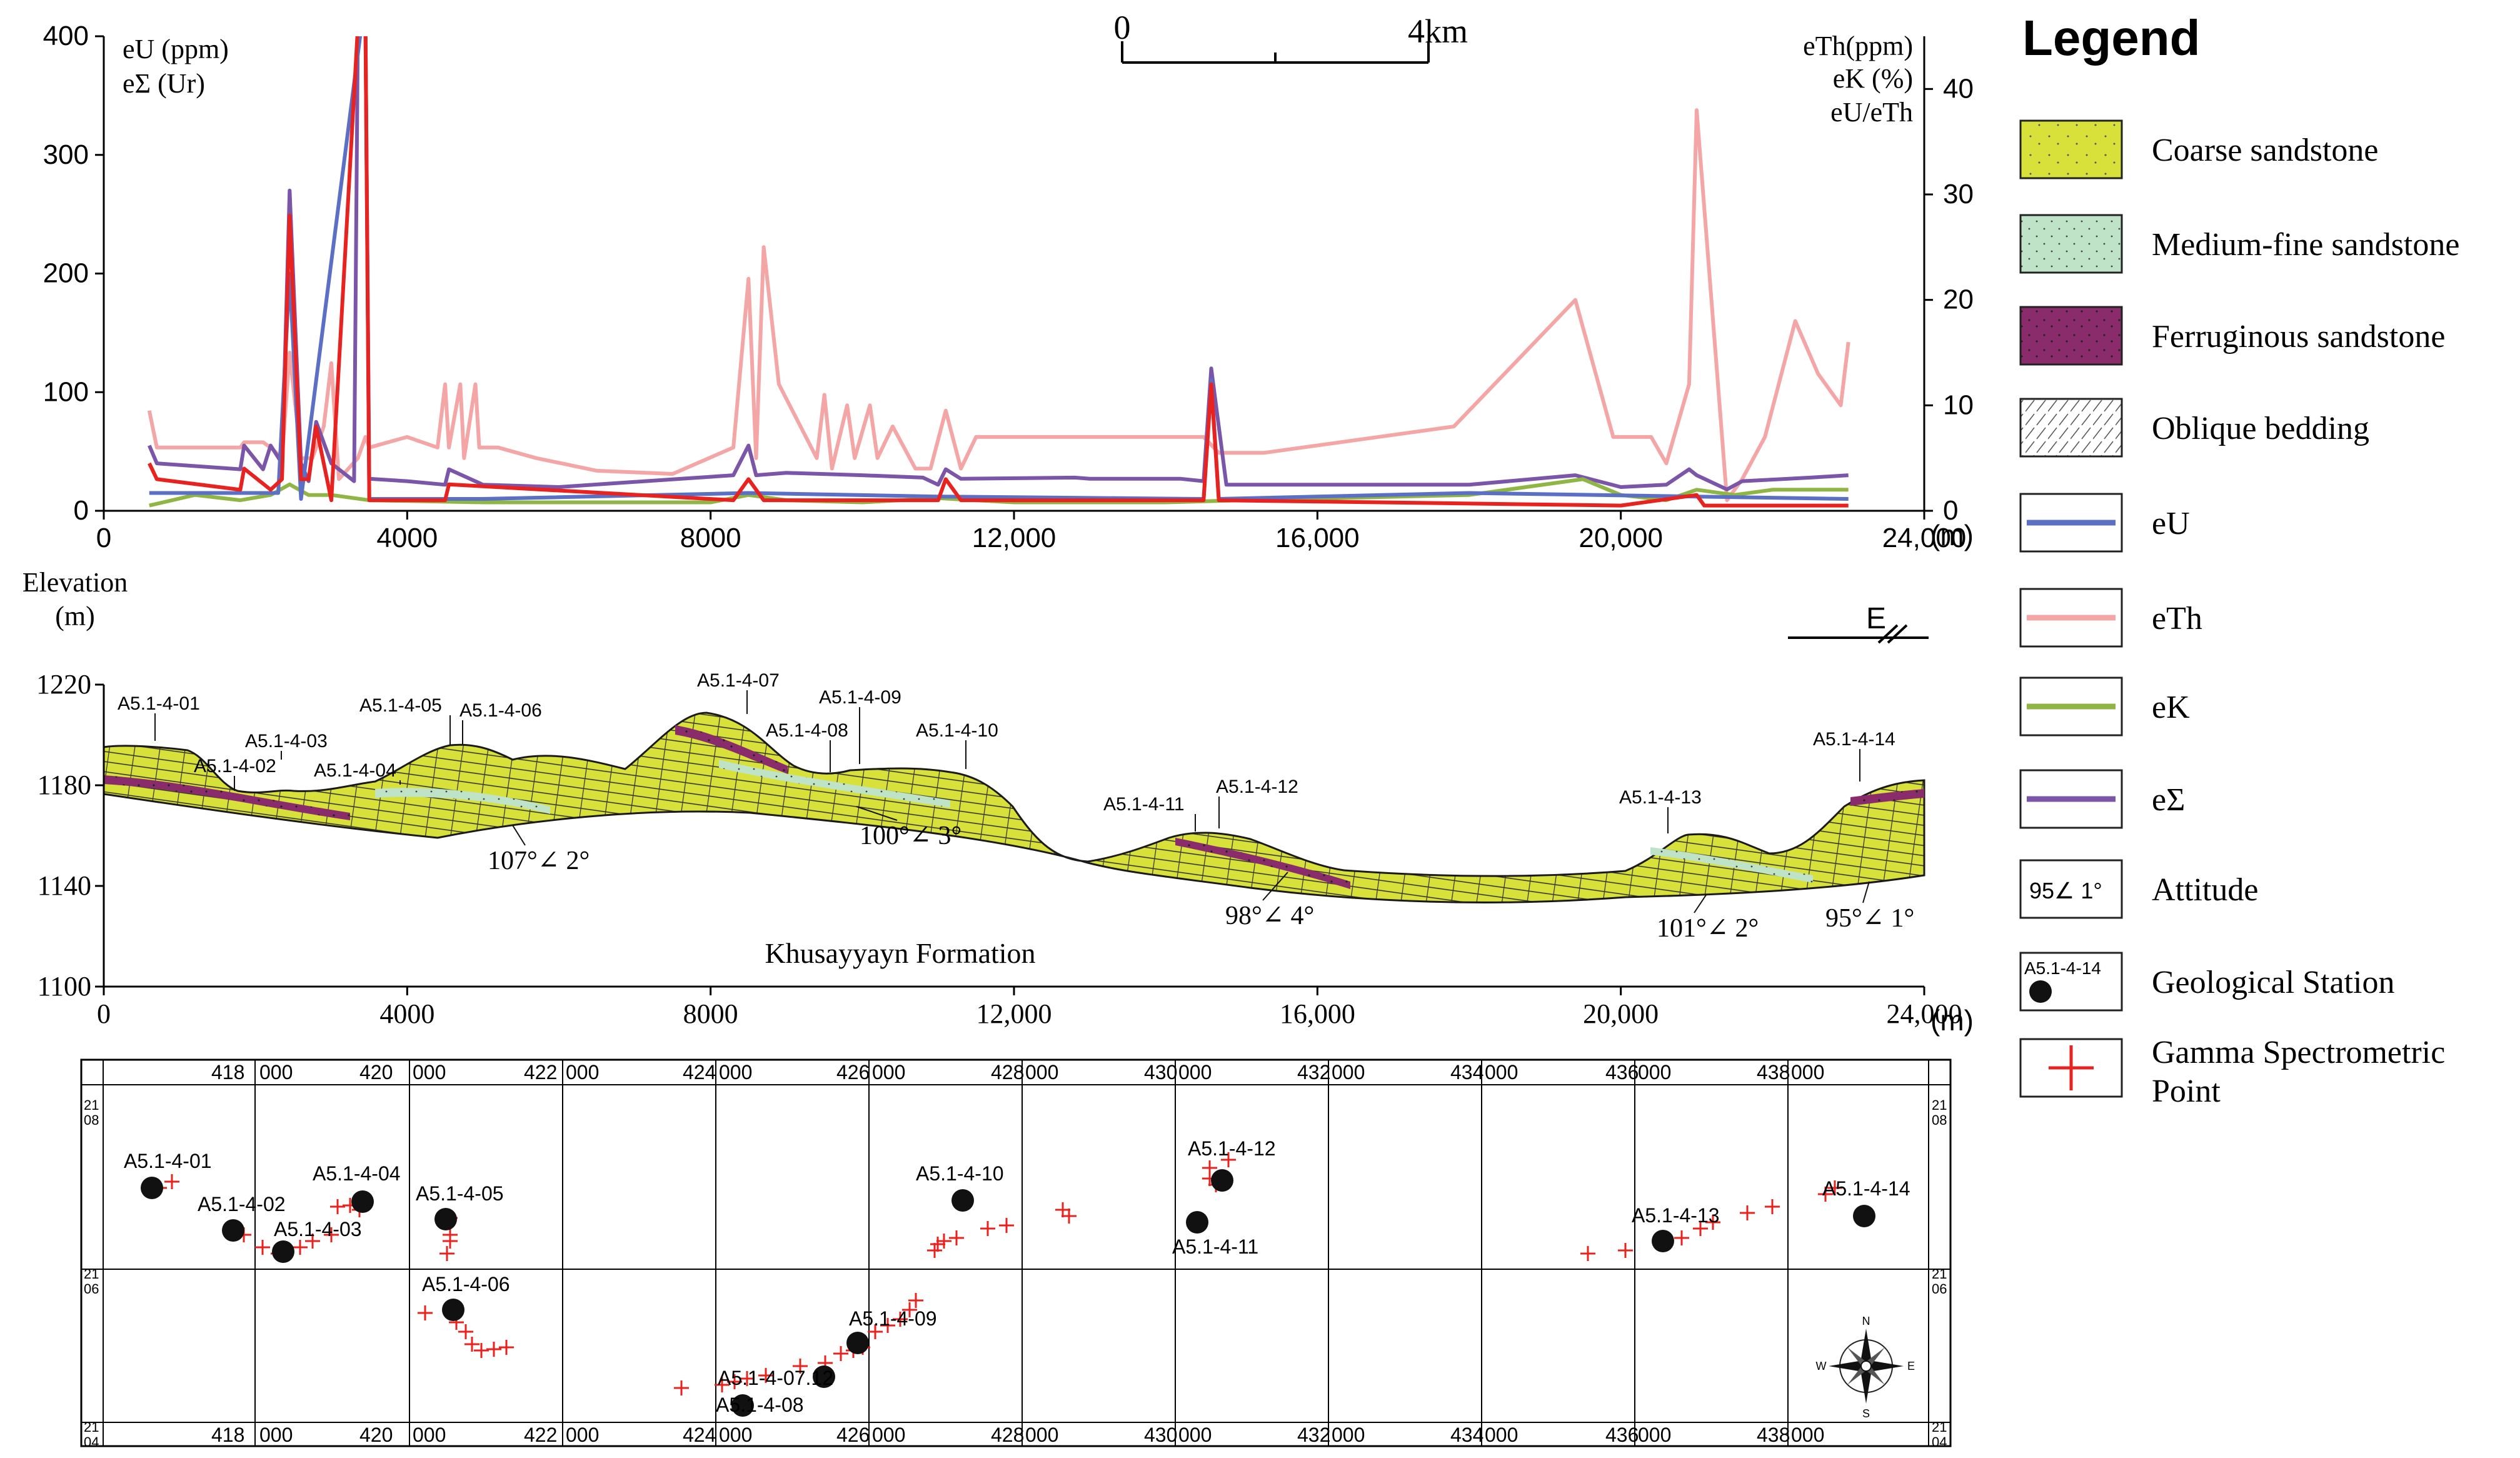  Describe the element at coordinates (710, 1013) in the screenshot. I see `profile-x-tick-label: 8000` at that location.